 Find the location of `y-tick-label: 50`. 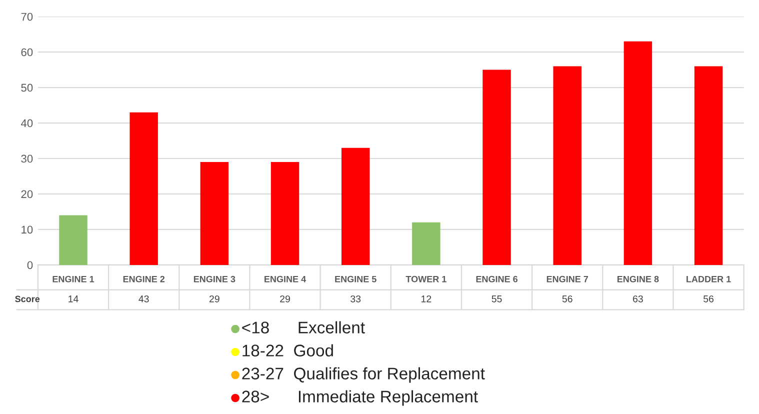

y-tick-label: 50 is located at coordinates (27, 88).